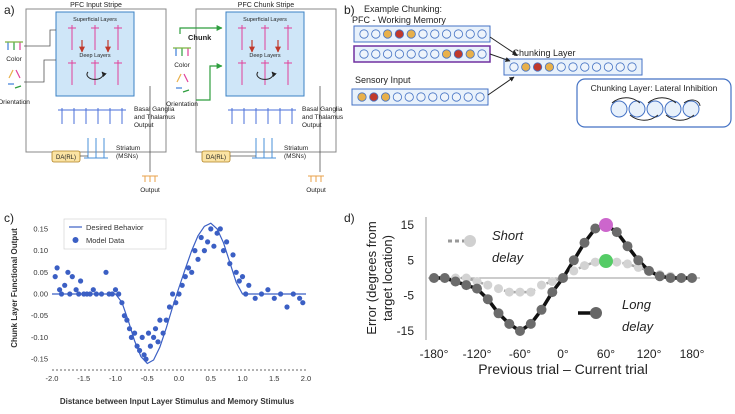  What do you see at coordinates (264, 56) in the screenshot?
I see `deep-label: Deep Layers` at bounding box center [264, 56].